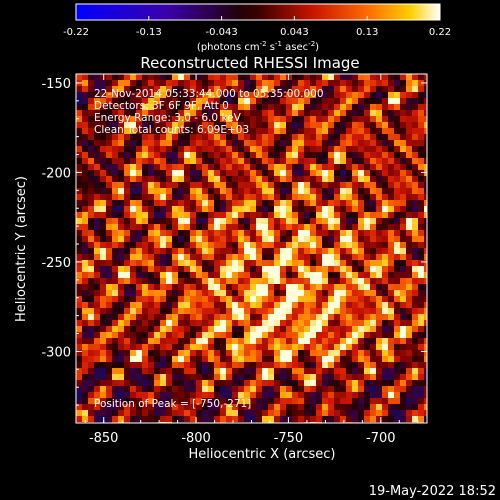  I want to click on x-tick-label: -750, so click(289, 438).